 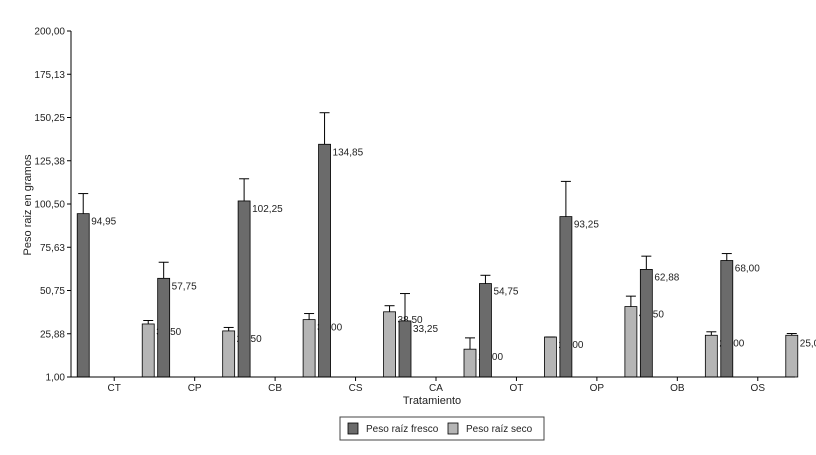 What do you see at coordinates (267, 209) in the screenshot?
I see `value-label-fresco-cb: 102,25` at bounding box center [267, 209].